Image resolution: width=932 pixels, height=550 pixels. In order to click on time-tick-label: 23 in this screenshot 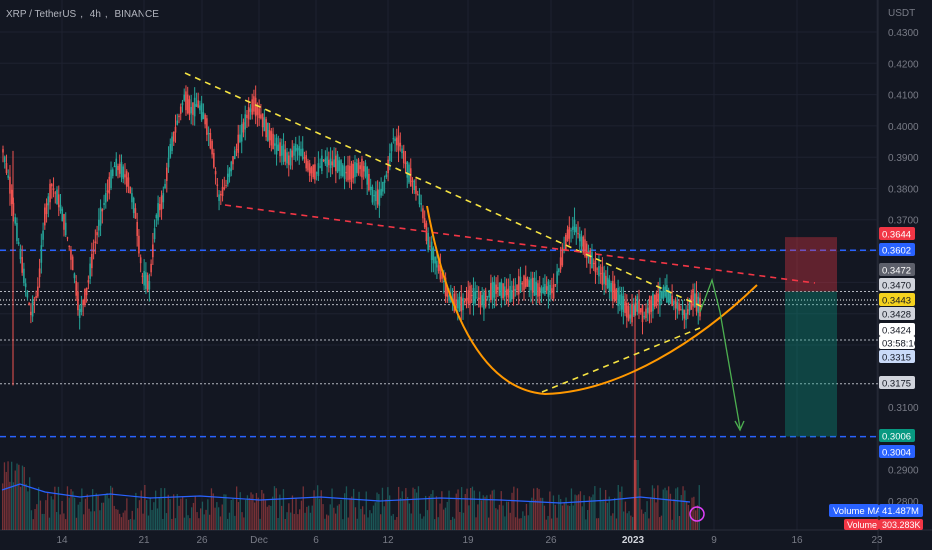, I will do `click(877, 540)`.